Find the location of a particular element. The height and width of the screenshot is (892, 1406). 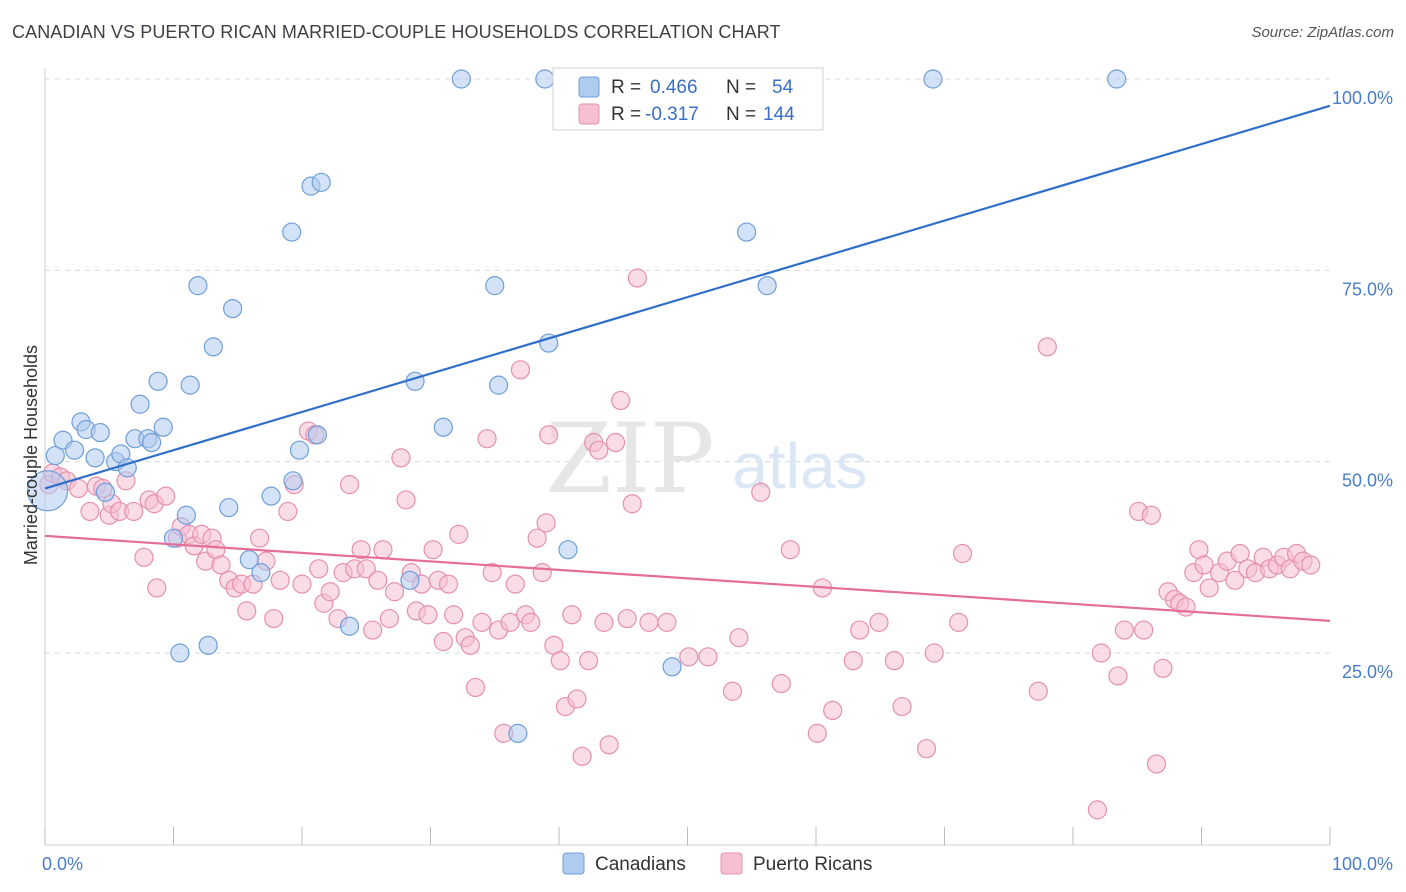

bottom-legend-label-canadians: Canadians is located at coordinates (640, 864).